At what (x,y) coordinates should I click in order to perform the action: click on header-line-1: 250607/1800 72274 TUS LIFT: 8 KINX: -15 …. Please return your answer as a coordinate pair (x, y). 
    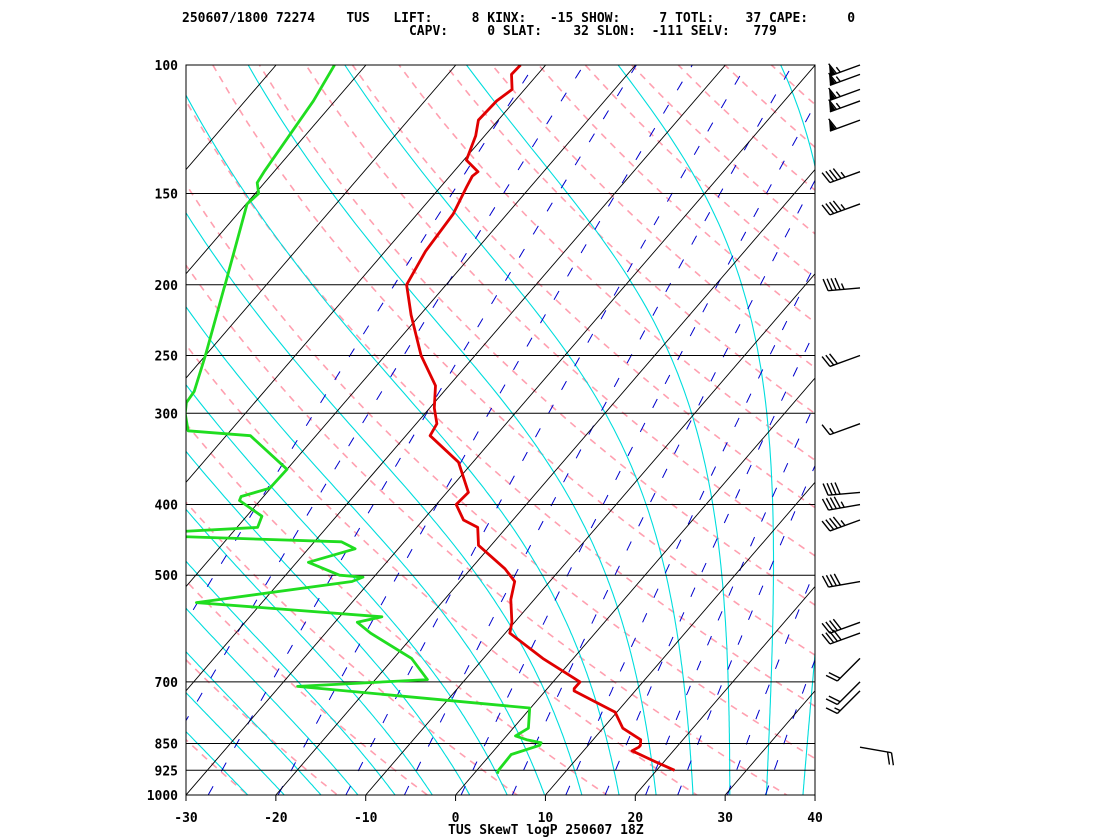
    Looking at the image, I should click on (518, 18).